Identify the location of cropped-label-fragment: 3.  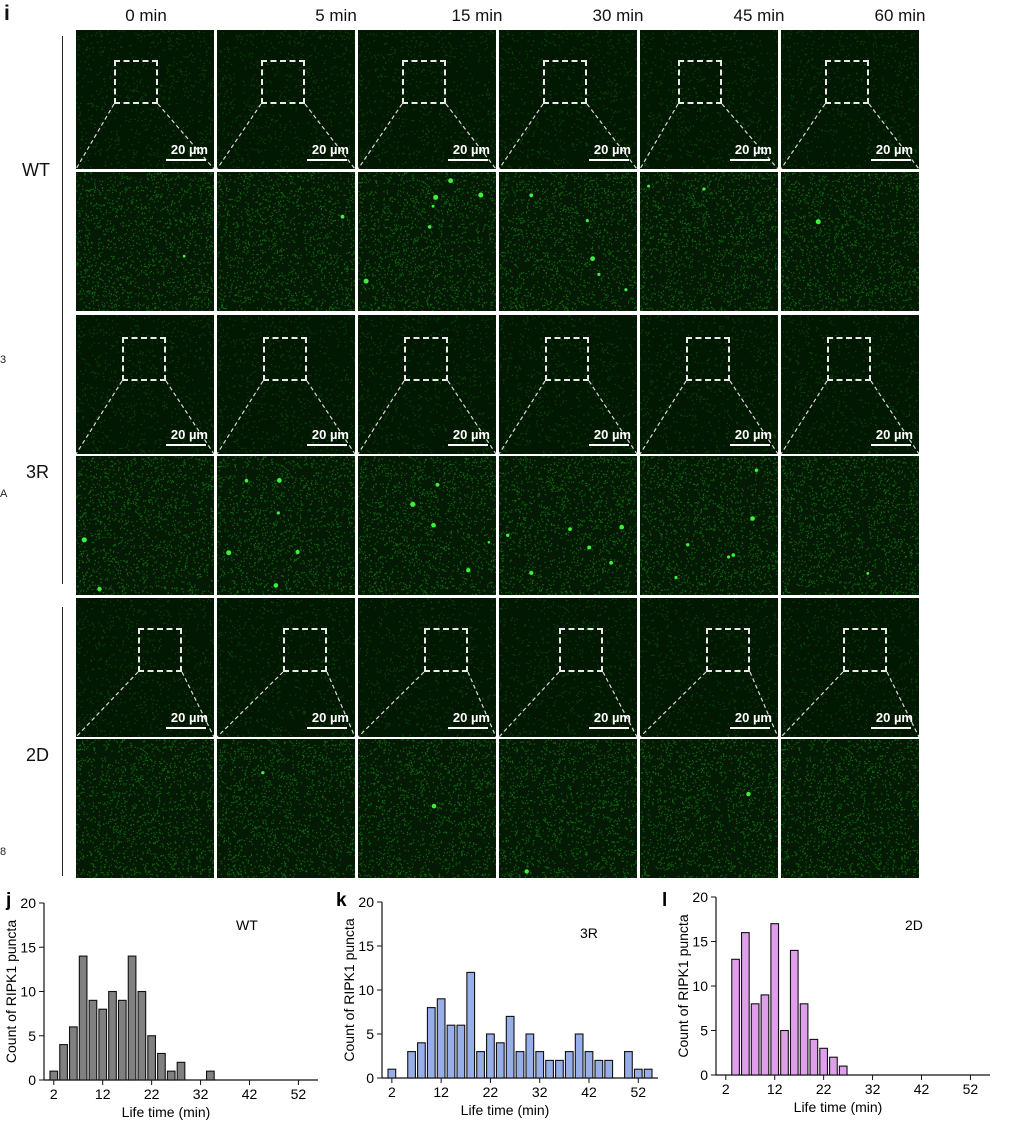
(3, 360).